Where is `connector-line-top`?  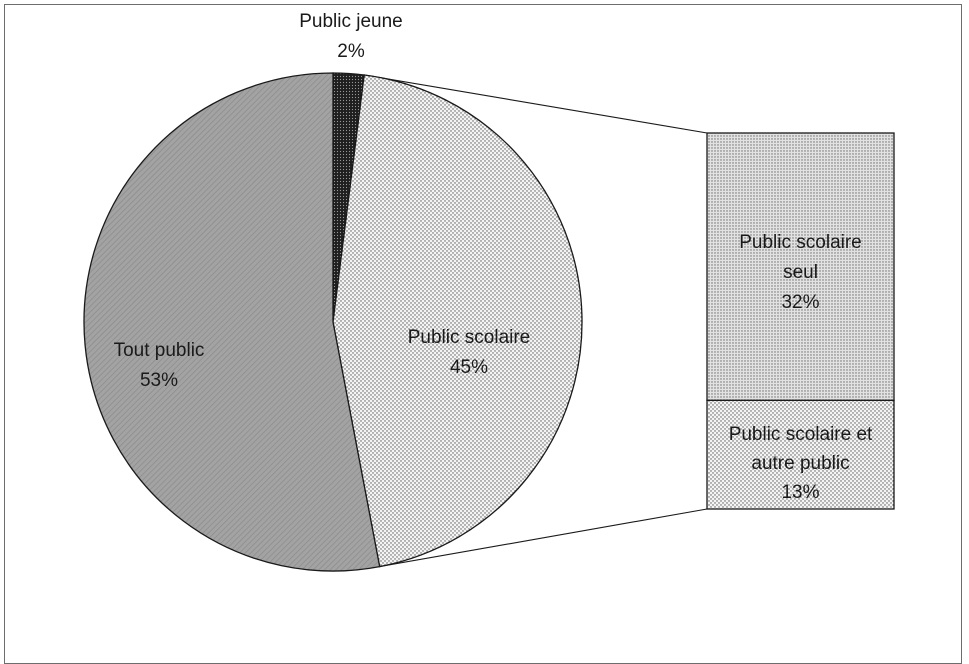
connector-line-top is located at coordinates (536, 104).